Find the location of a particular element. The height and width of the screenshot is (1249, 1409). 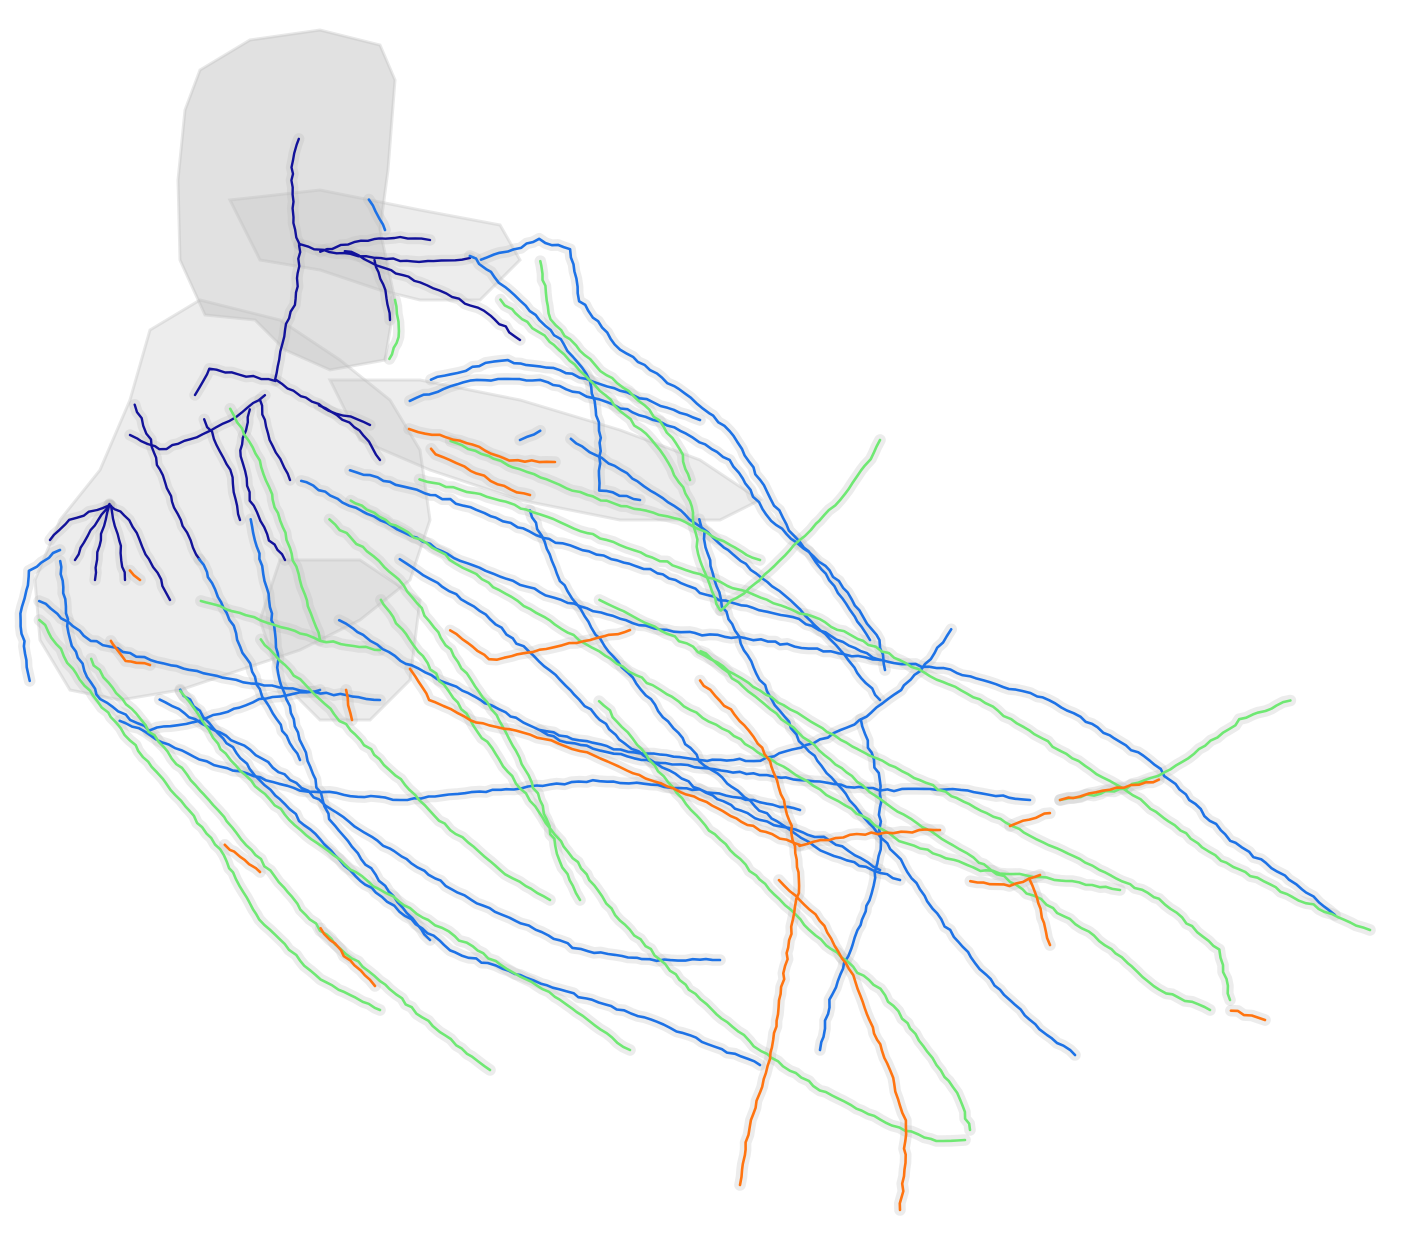

green-trace-7-halo is located at coordinates (800, 525).